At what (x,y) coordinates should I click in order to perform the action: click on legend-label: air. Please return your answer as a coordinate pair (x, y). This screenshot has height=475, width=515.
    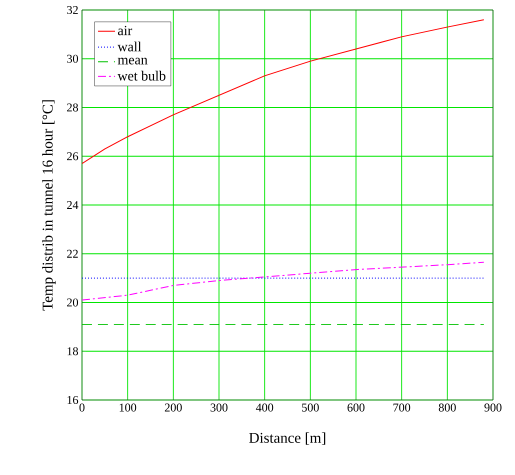
    Looking at the image, I should click on (125, 31).